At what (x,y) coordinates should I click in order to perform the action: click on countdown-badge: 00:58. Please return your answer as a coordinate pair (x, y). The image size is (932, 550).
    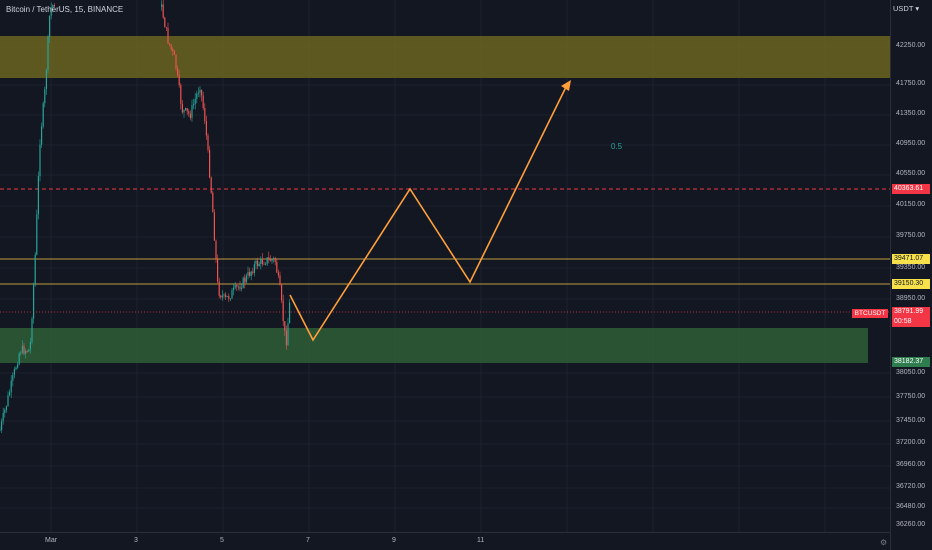
    Looking at the image, I should click on (911, 322).